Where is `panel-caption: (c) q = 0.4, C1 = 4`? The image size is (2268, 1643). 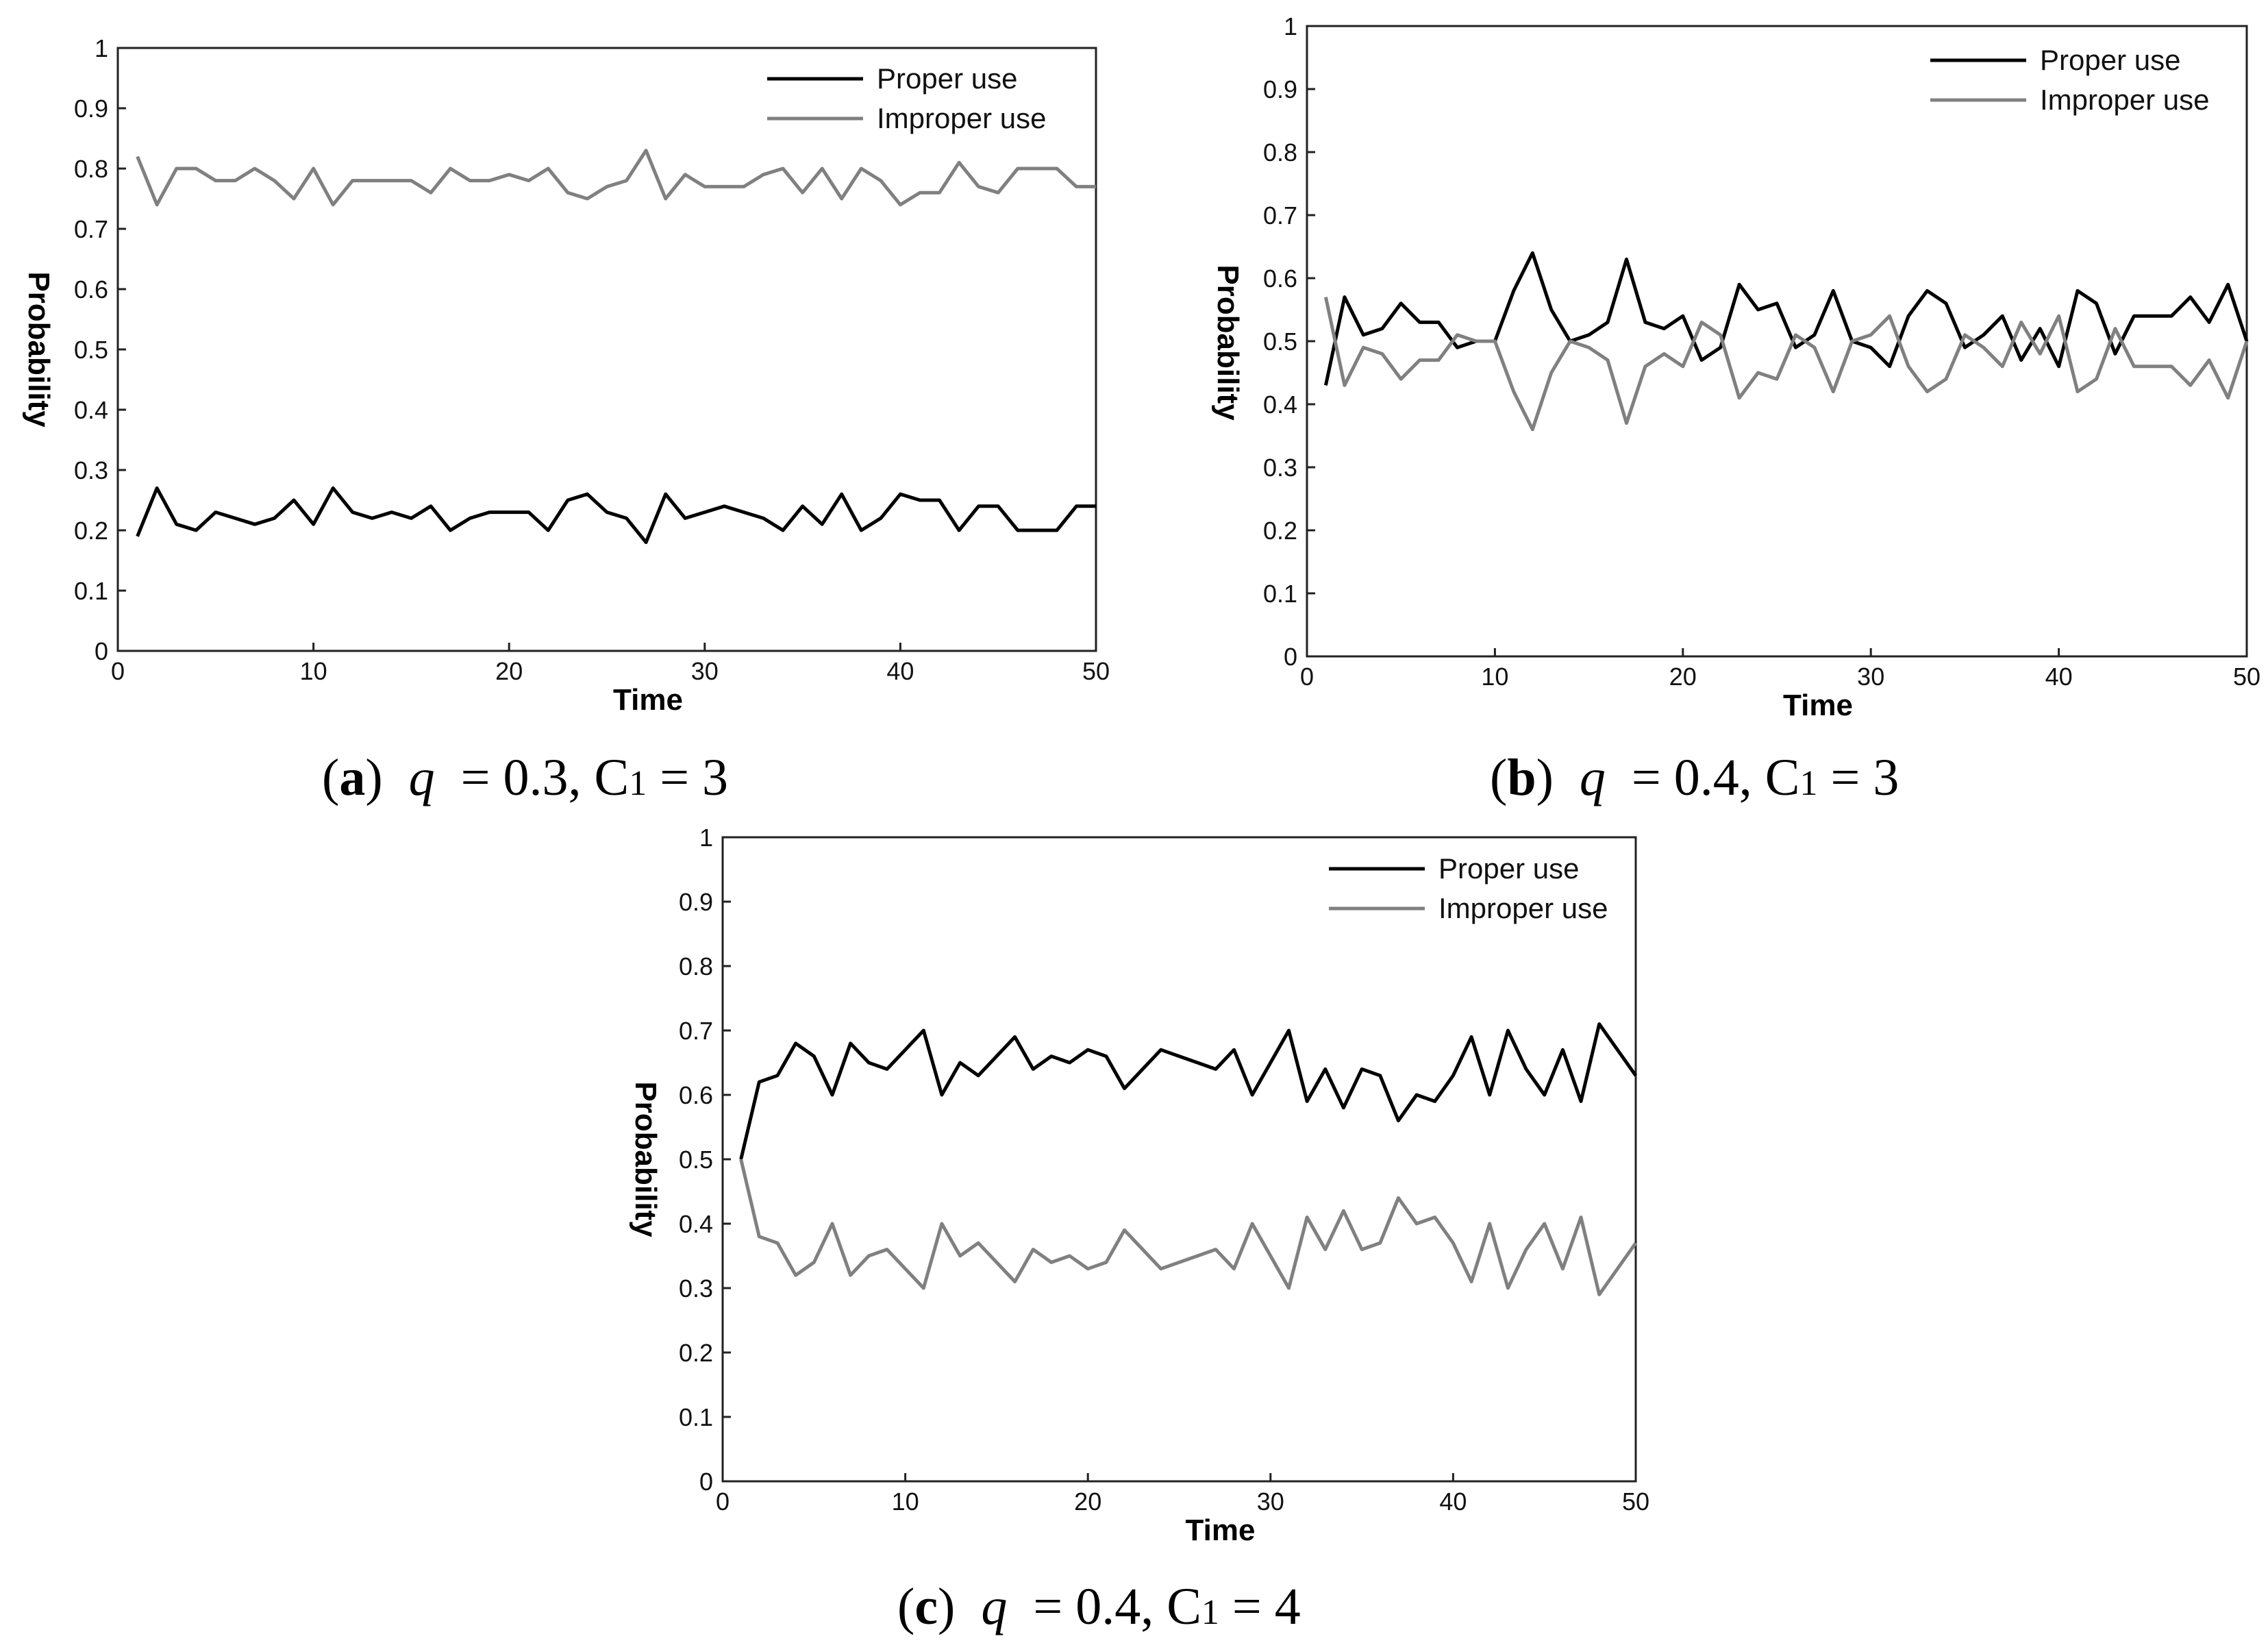
panel-caption: (c) q = 0.4, C1 = 4 is located at coordinates (1099, 1606).